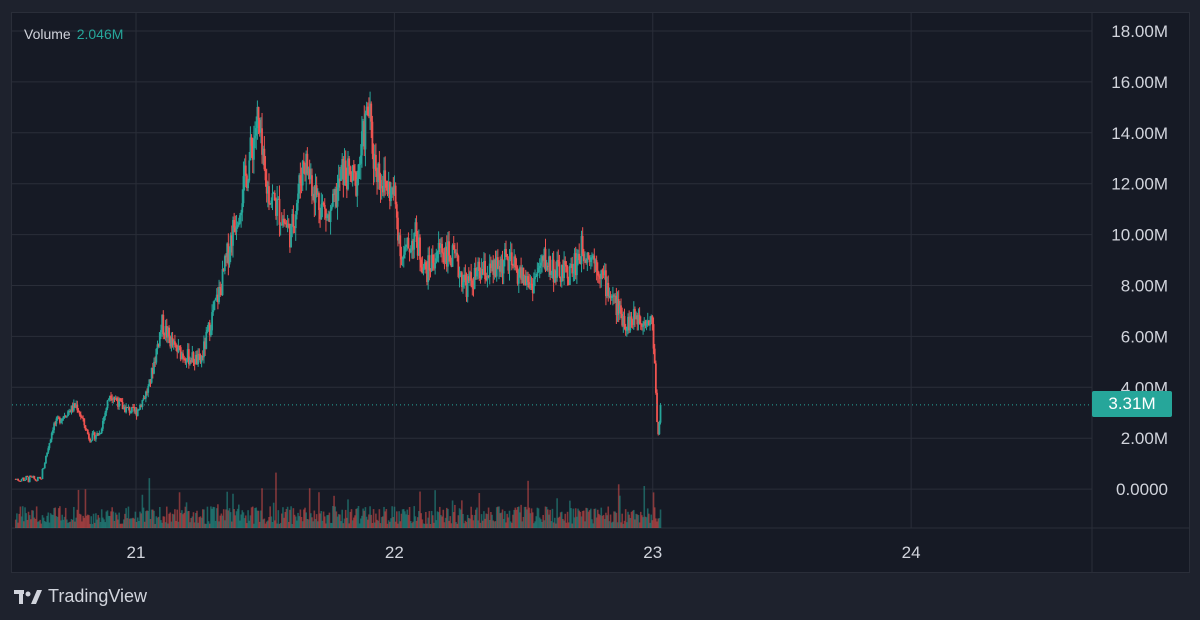  What do you see at coordinates (80, 596) in the screenshot?
I see `tradingview-brand: TradingView` at bounding box center [80, 596].